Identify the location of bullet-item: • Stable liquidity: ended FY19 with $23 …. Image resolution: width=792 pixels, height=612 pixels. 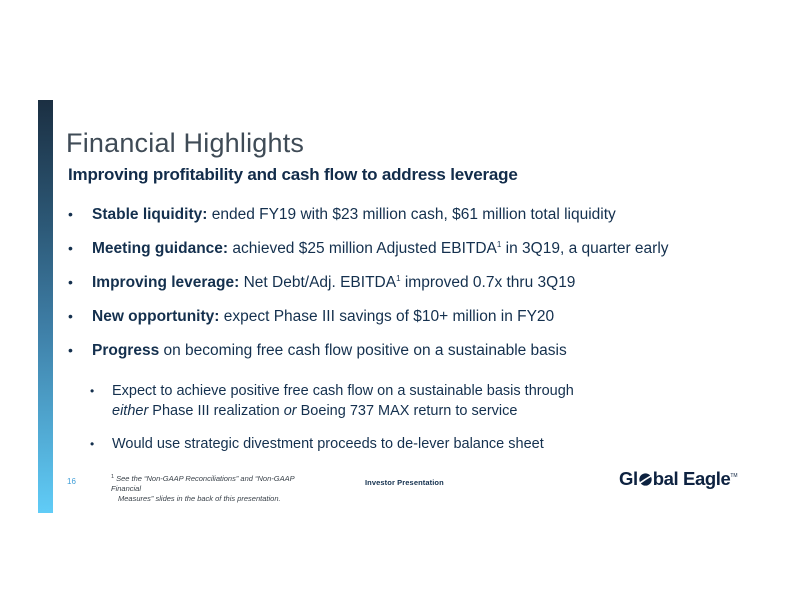
(403, 214).